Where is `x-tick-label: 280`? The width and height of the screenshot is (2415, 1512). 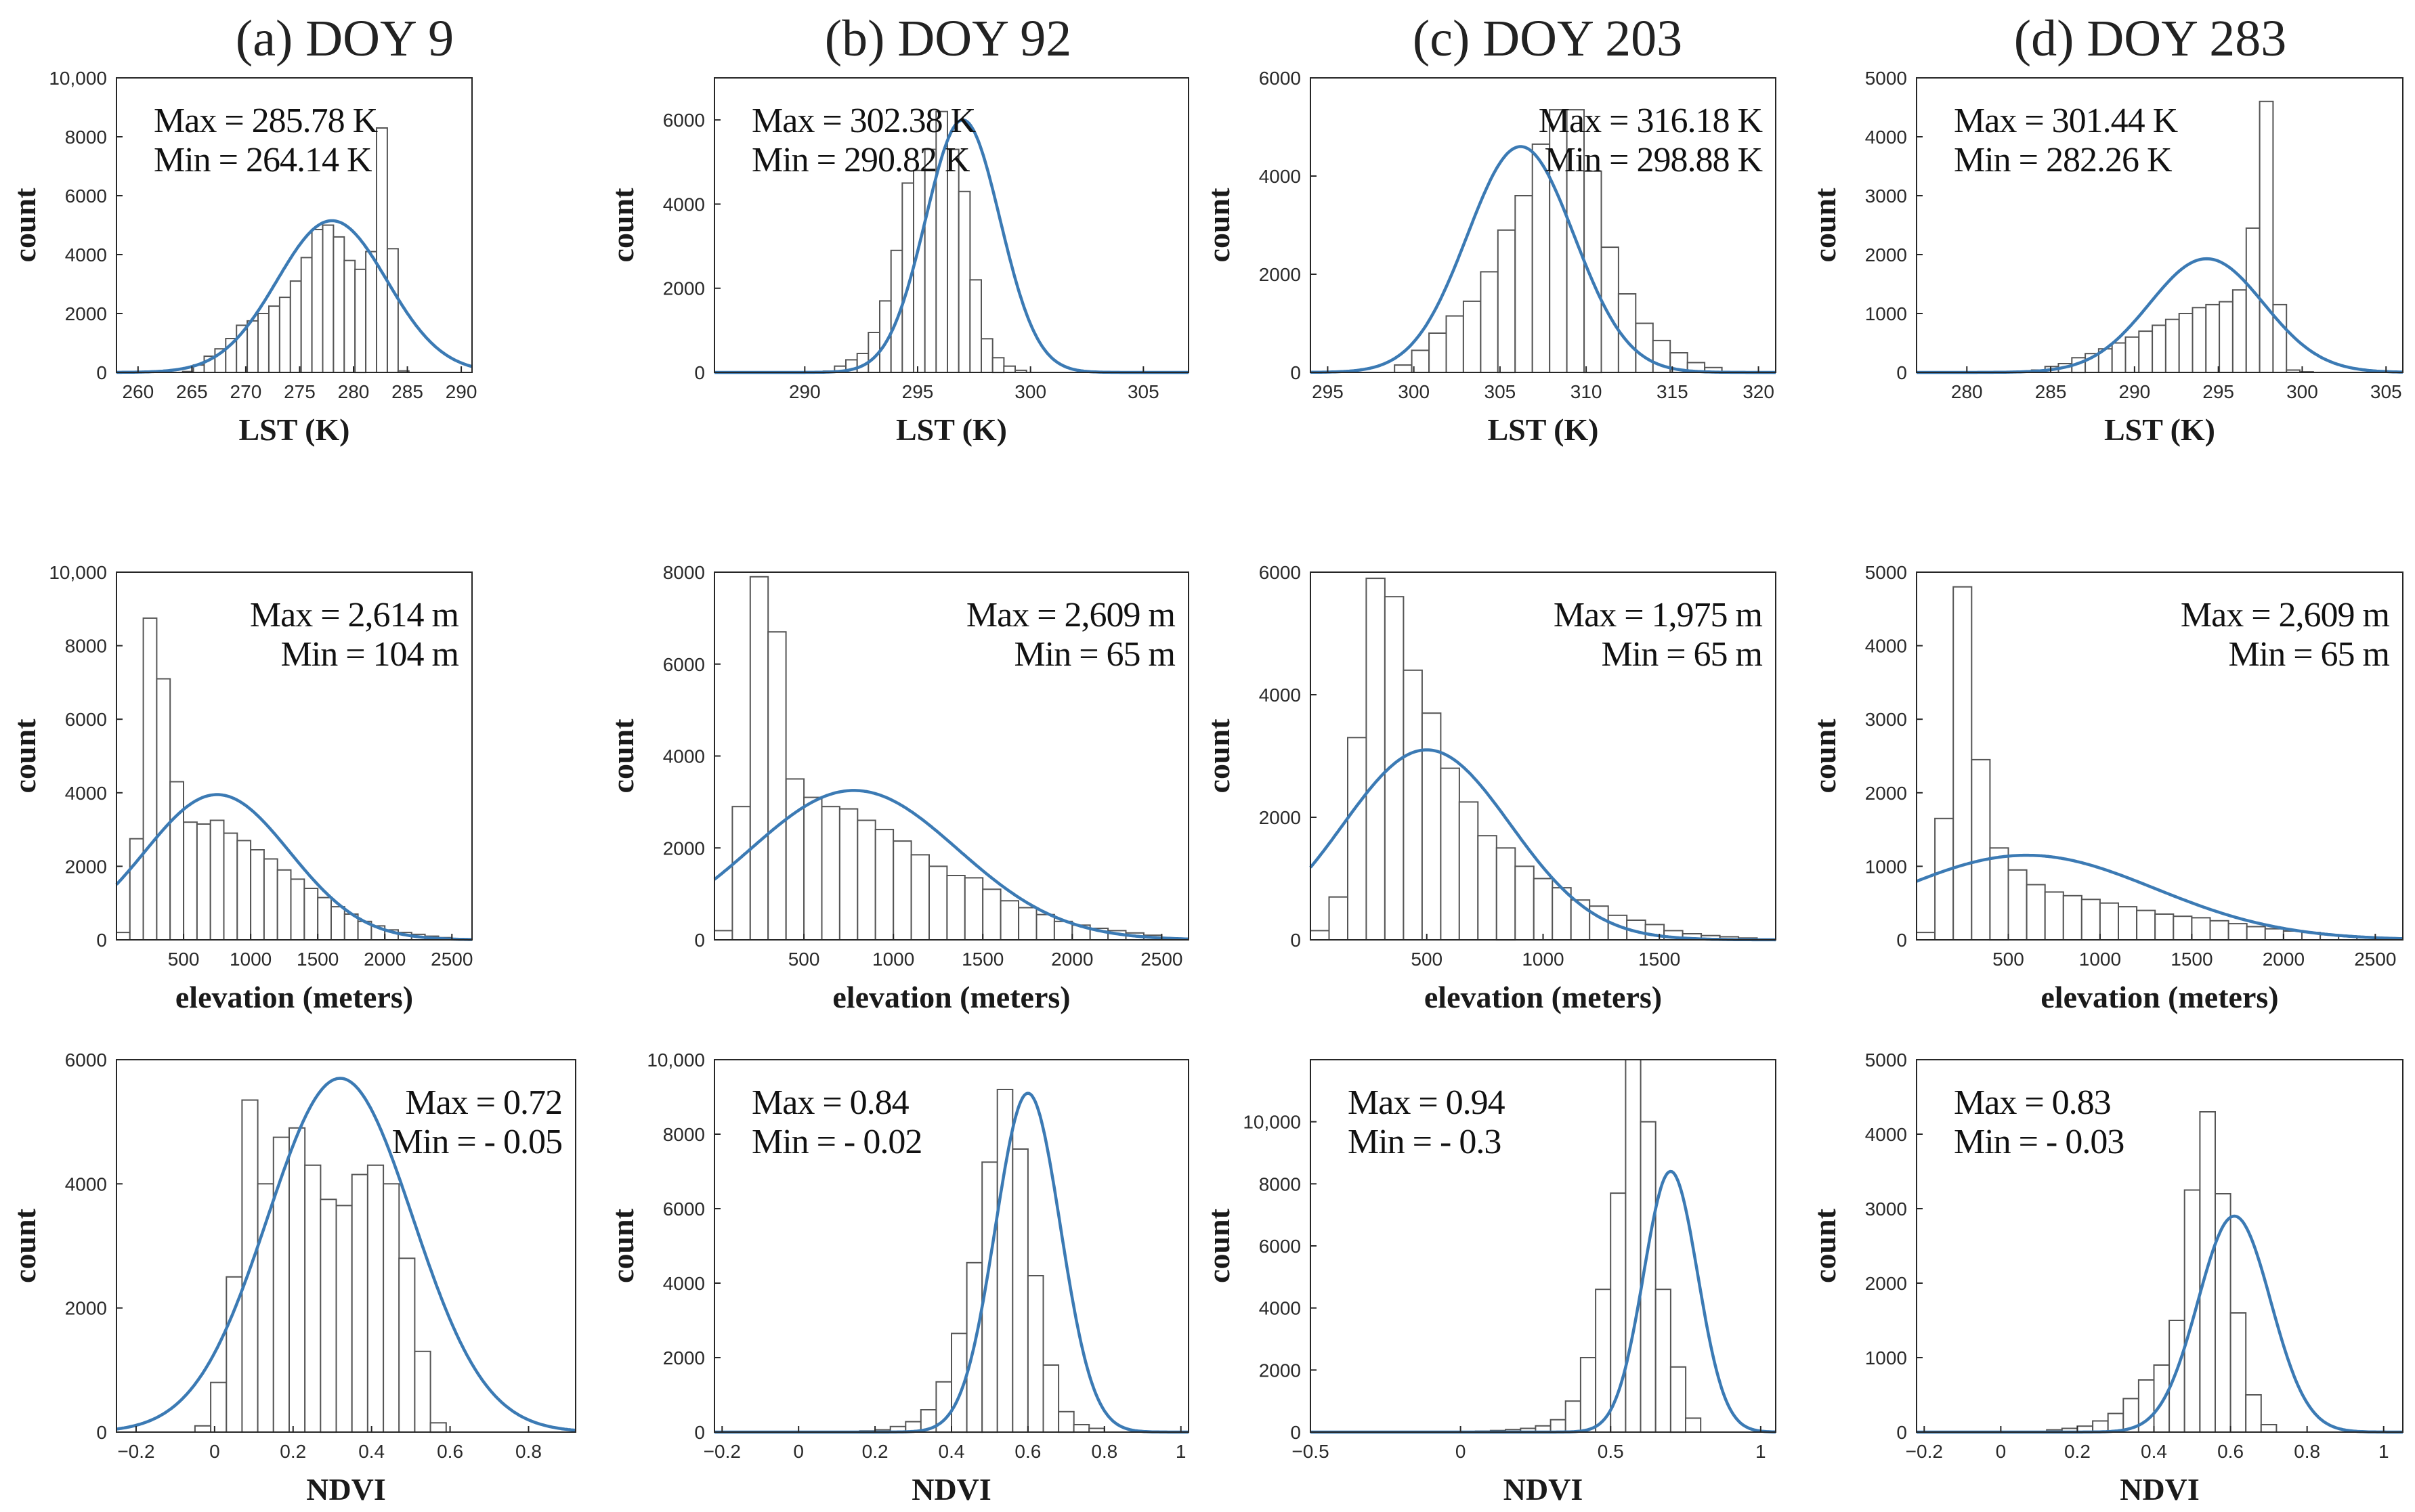
x-tick-label: 280 is located at coordinates (1967, 391).